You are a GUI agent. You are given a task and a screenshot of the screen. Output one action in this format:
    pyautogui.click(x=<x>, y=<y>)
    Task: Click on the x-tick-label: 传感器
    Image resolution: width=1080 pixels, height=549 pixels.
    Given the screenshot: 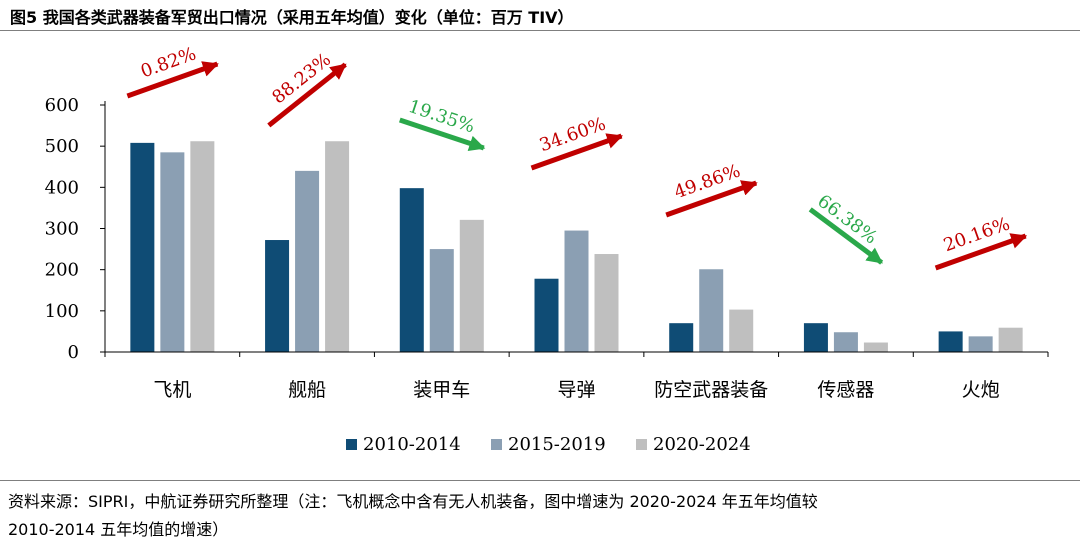 What is the action you would take?
    pyautogui.click(x=845, y=390)
    